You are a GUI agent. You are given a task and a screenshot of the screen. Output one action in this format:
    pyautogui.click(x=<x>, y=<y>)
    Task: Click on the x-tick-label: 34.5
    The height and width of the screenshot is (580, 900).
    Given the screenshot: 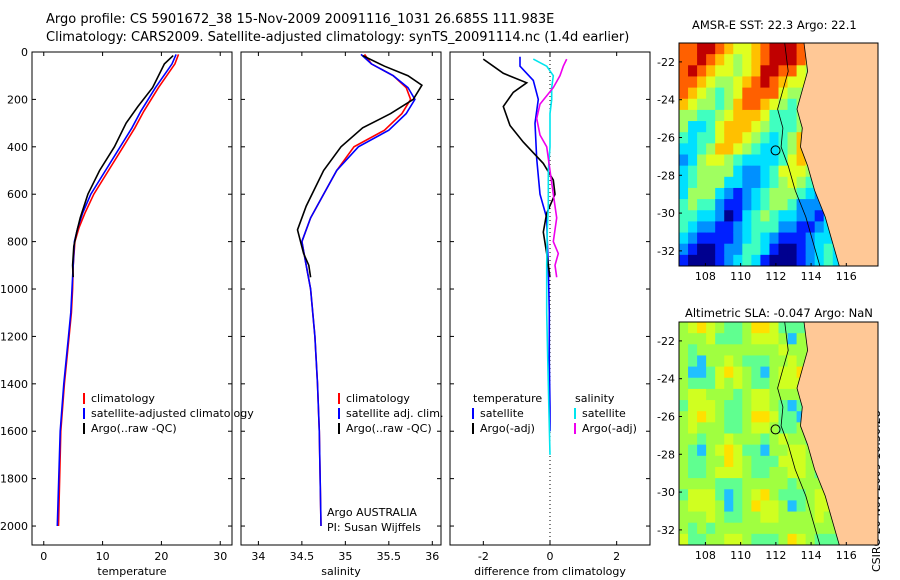 What is the action you would take?
    pyautogui.click(x=302, y=556)
    